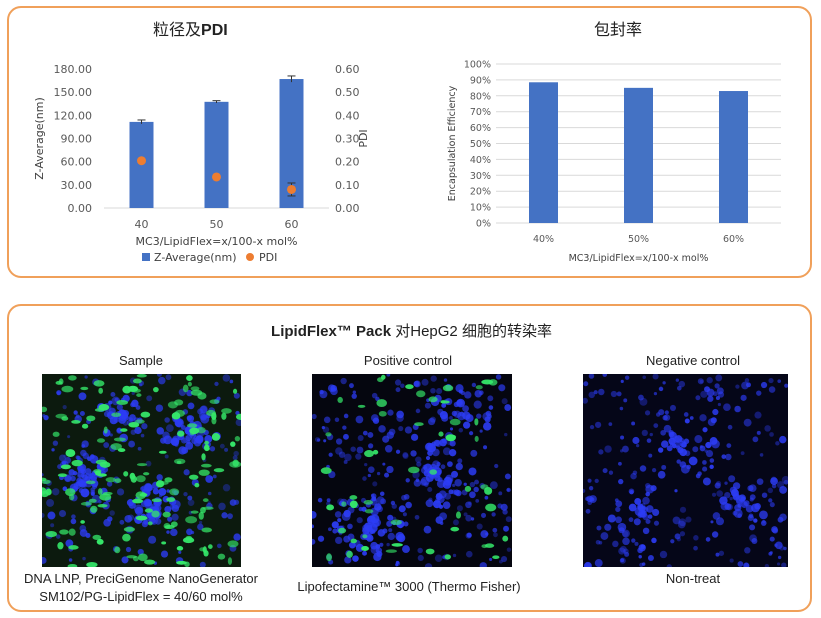  Describe the element at coordinates (638, 155) in the screenshot. I see `encapsulation-bar` at that location.